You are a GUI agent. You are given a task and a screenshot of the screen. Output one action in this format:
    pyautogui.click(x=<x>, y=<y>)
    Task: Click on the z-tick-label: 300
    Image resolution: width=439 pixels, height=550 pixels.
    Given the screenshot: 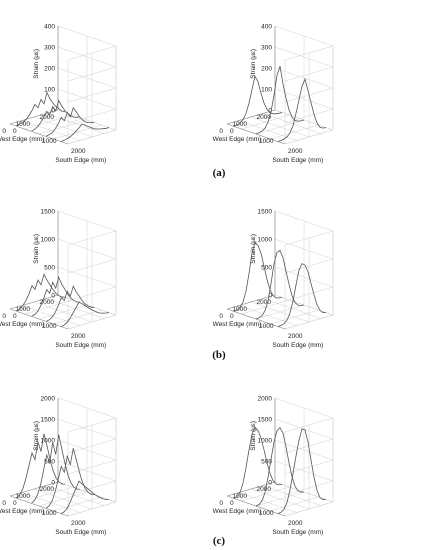 What is the action you would take?
    pyautogui.click(x=266, y=48)
    